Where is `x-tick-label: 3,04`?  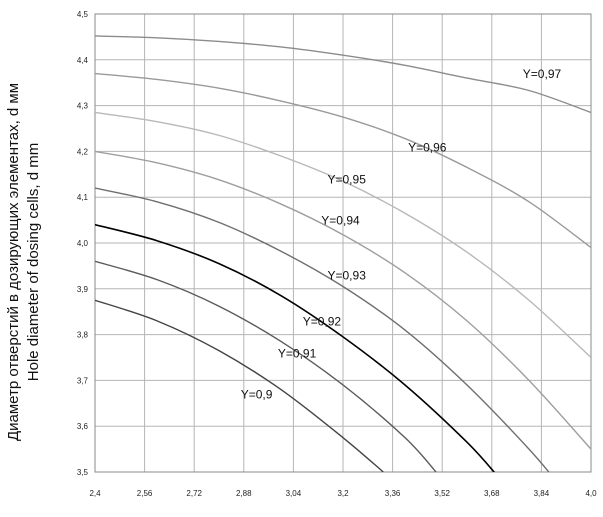 x-tick-label: 3,04 is located at coordinates (294, 493).